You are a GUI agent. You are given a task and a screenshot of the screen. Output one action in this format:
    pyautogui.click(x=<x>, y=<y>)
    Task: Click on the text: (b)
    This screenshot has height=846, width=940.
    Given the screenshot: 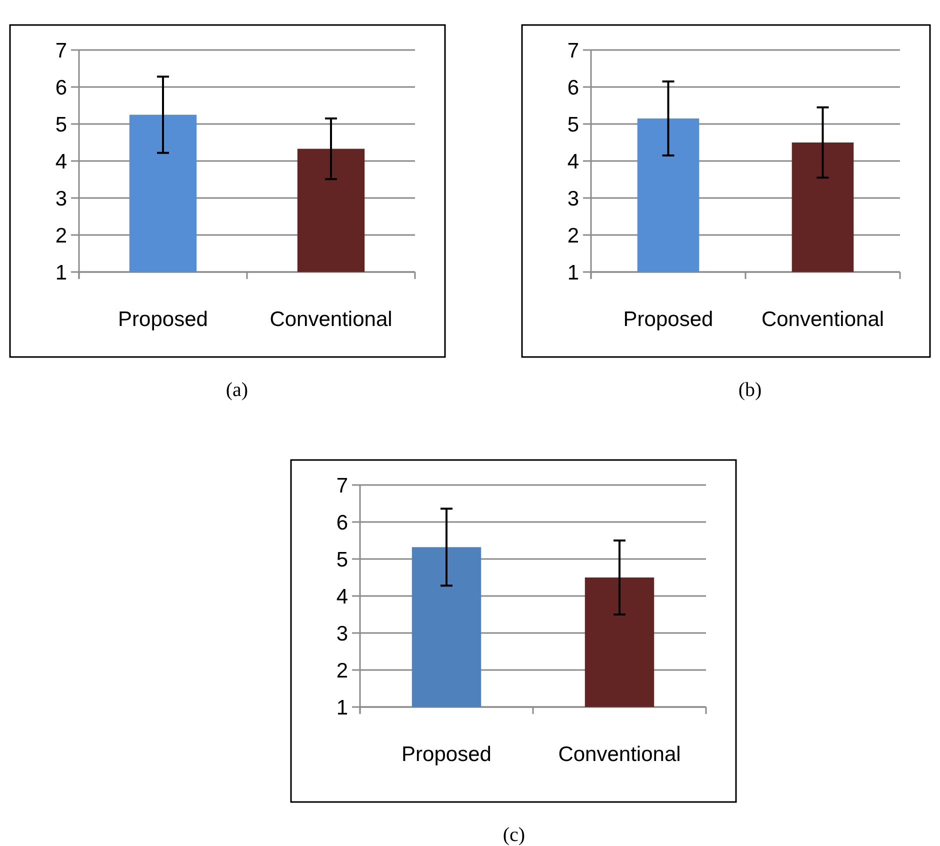 What is the action you would take?
    pyautogui.click(x=750, y=390)
    